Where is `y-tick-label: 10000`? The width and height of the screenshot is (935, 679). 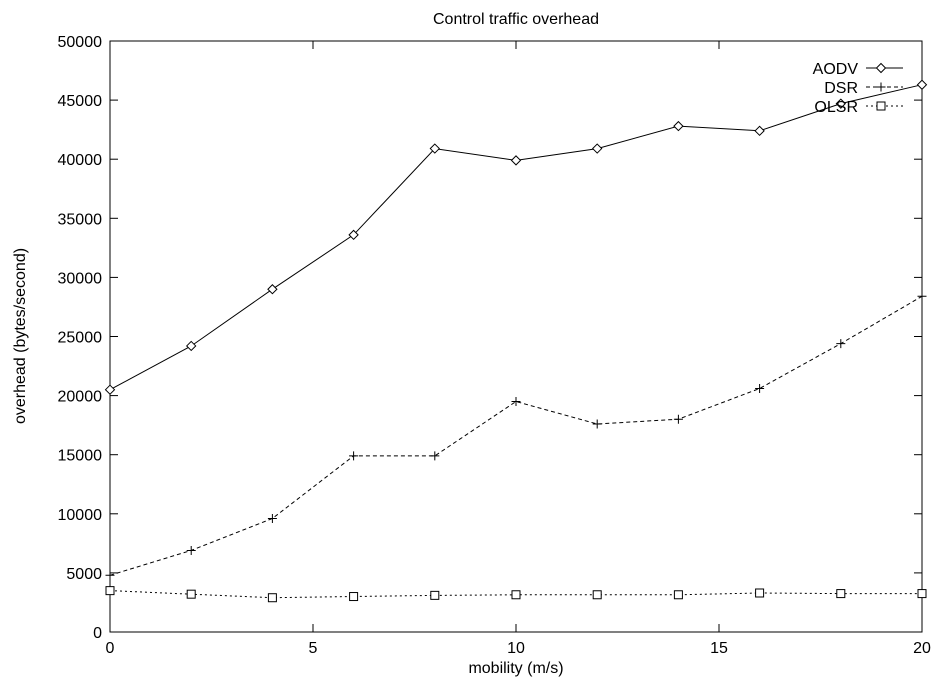 y-tick-label: 10000 is located at coordinates (80, 515).